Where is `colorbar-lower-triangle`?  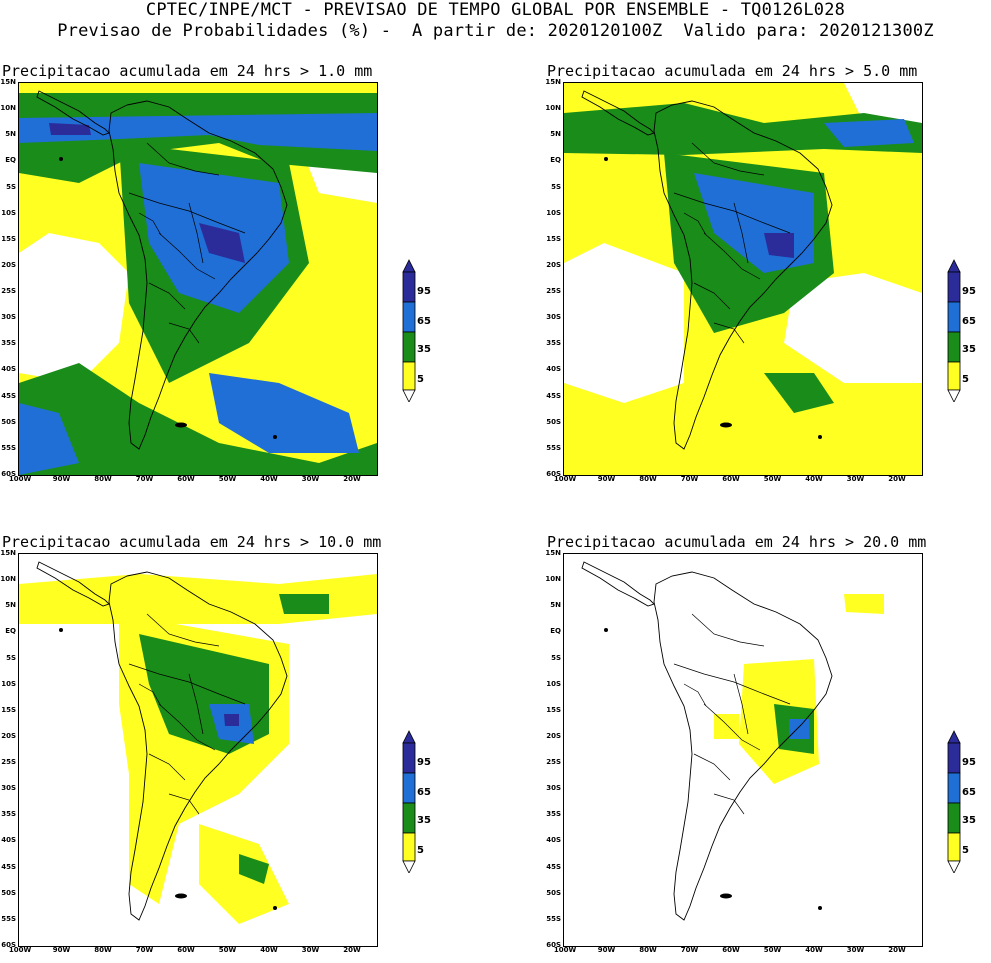 colorbar-lower-triangle is located at coordinates (409, 396).